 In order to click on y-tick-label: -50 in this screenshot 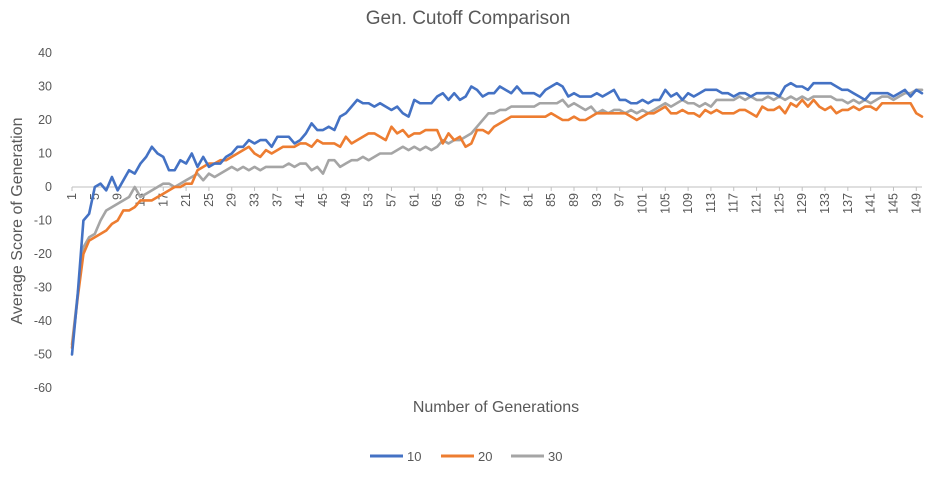, I will do `click(43, 355)`.